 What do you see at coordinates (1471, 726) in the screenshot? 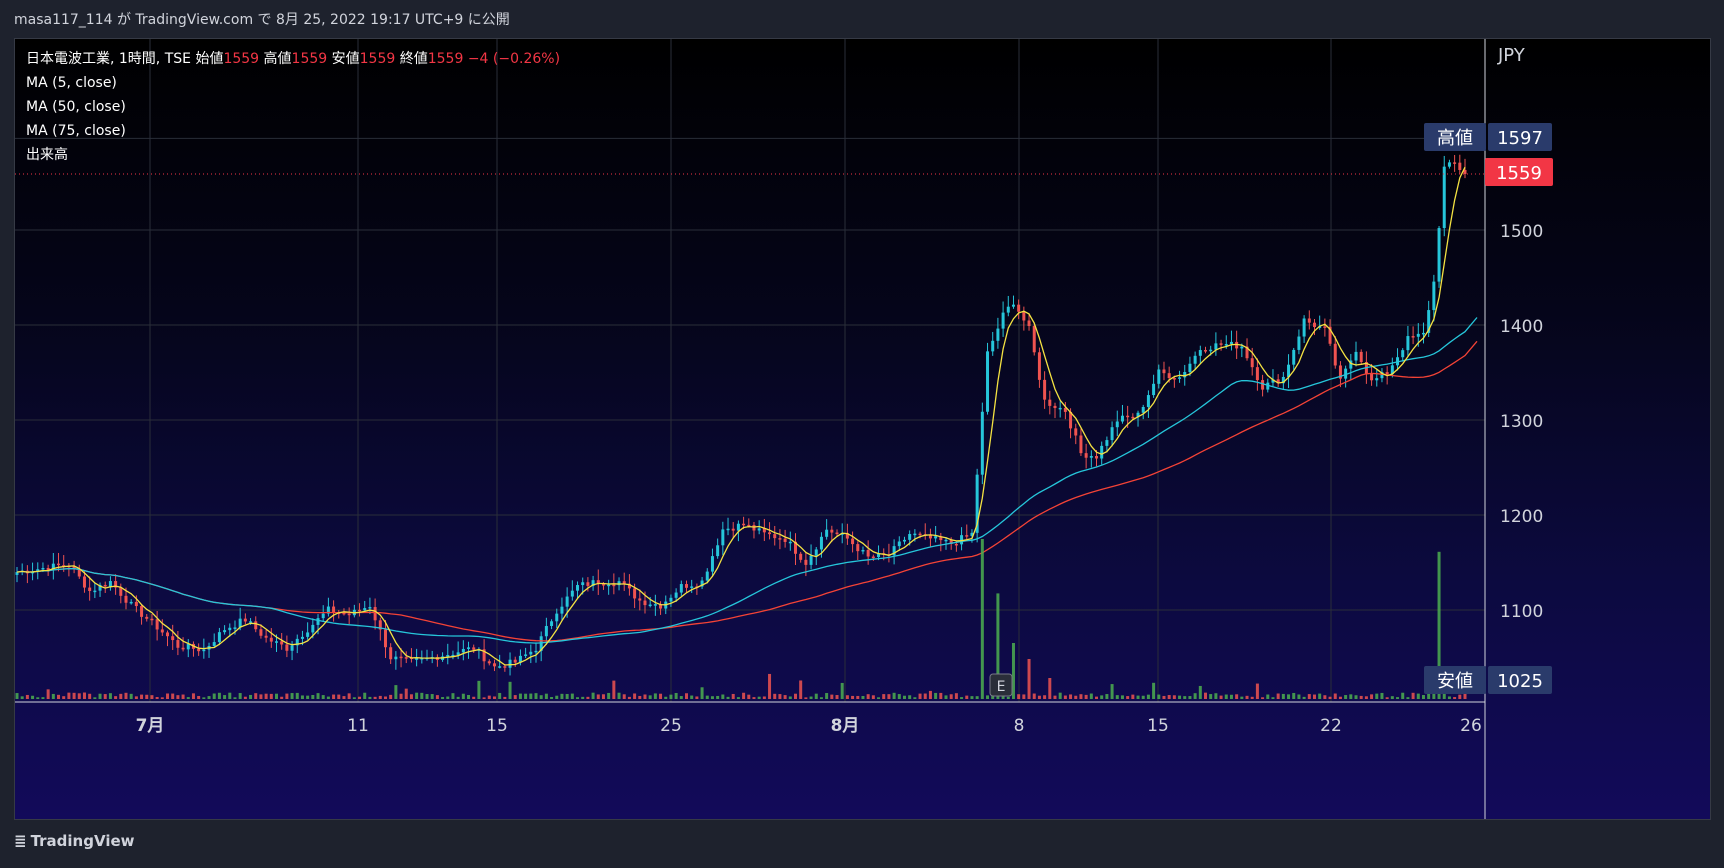
I see `time-tick-label: 26` at bounding box center [1471, 726].